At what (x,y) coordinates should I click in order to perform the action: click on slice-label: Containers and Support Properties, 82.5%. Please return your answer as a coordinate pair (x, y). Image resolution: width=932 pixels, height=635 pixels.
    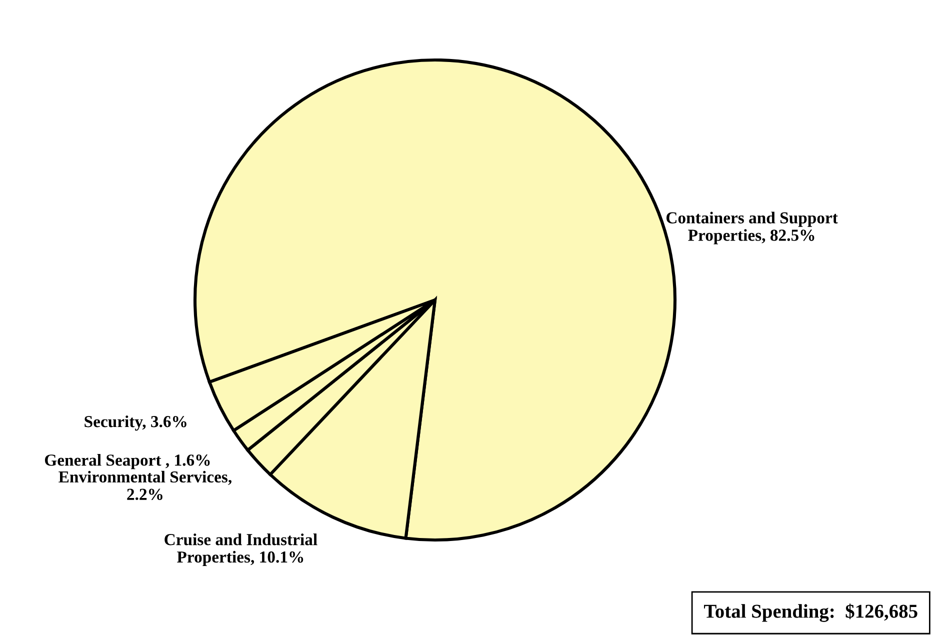
    Looking at the image, I should click on (752, 228).